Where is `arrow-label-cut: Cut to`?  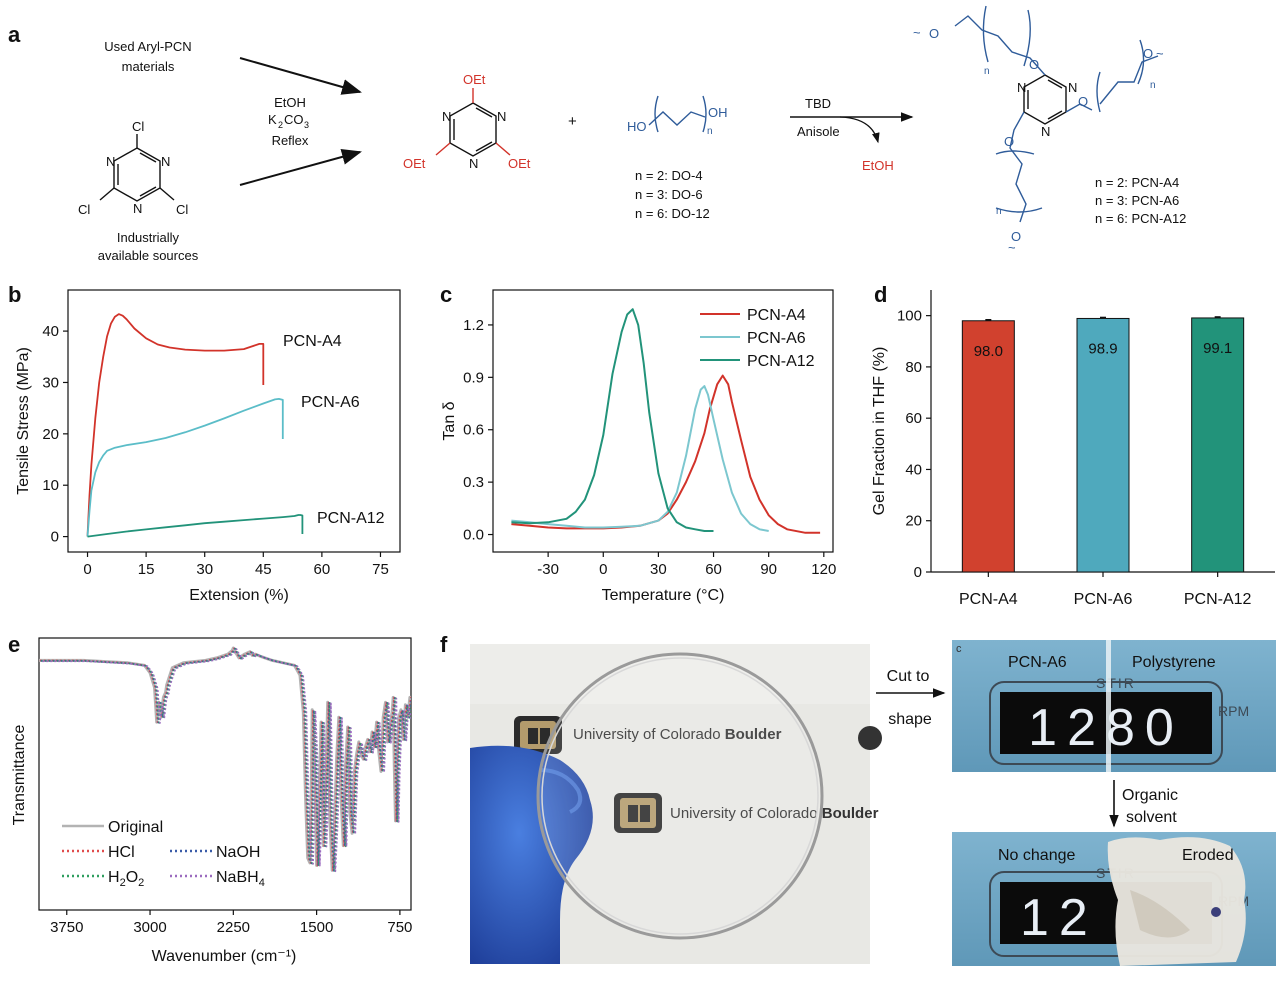 arrow-label-cut: Cut to is located at coordinates (908, 676).